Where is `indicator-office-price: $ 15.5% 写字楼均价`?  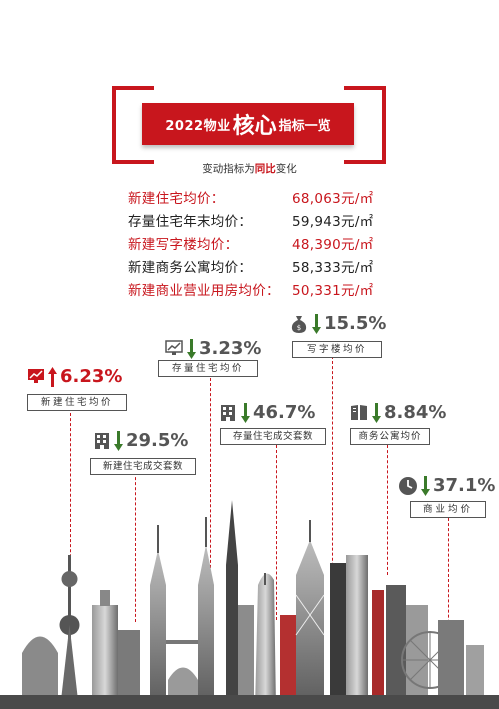
indicator-office-price: $ 15.5% 写字楼均价 is located at coordinates (345, 336).